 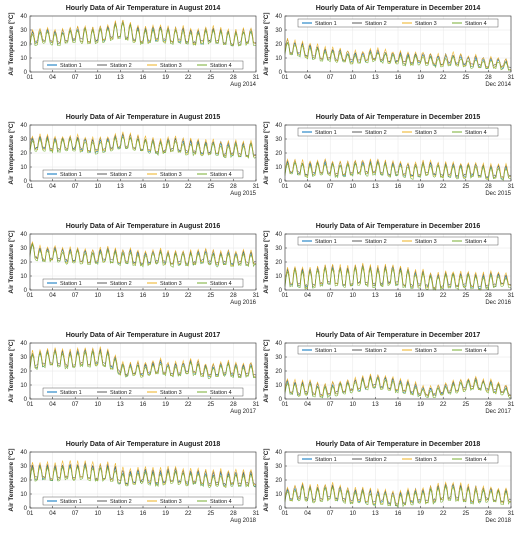 What do you see at coordinates (498, 521) in the screenshot?
I see `x-axis-date-label: Dec 2018` at bounding box center [498, 521].